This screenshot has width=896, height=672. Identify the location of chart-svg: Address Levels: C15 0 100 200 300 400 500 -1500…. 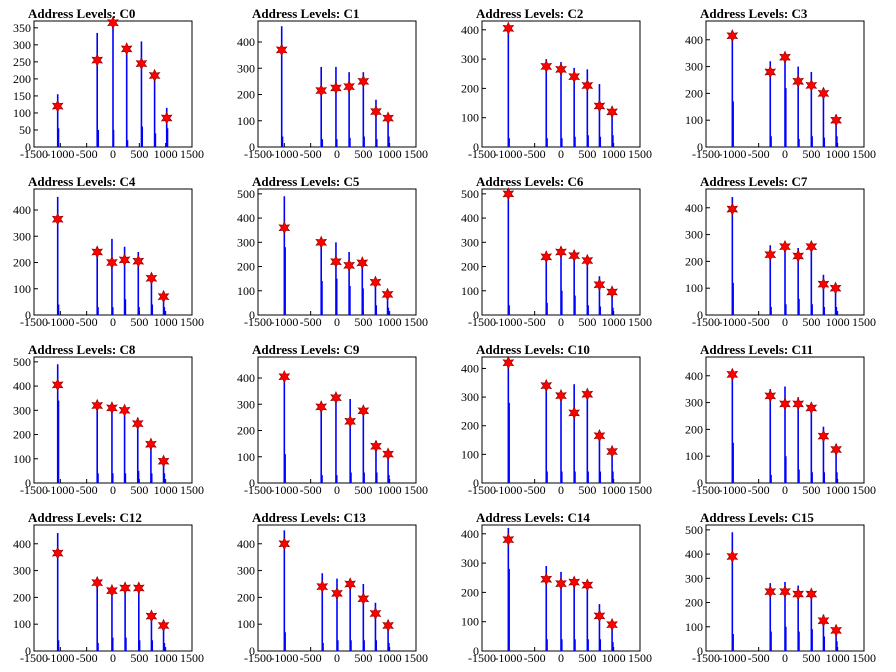
(780, 587).